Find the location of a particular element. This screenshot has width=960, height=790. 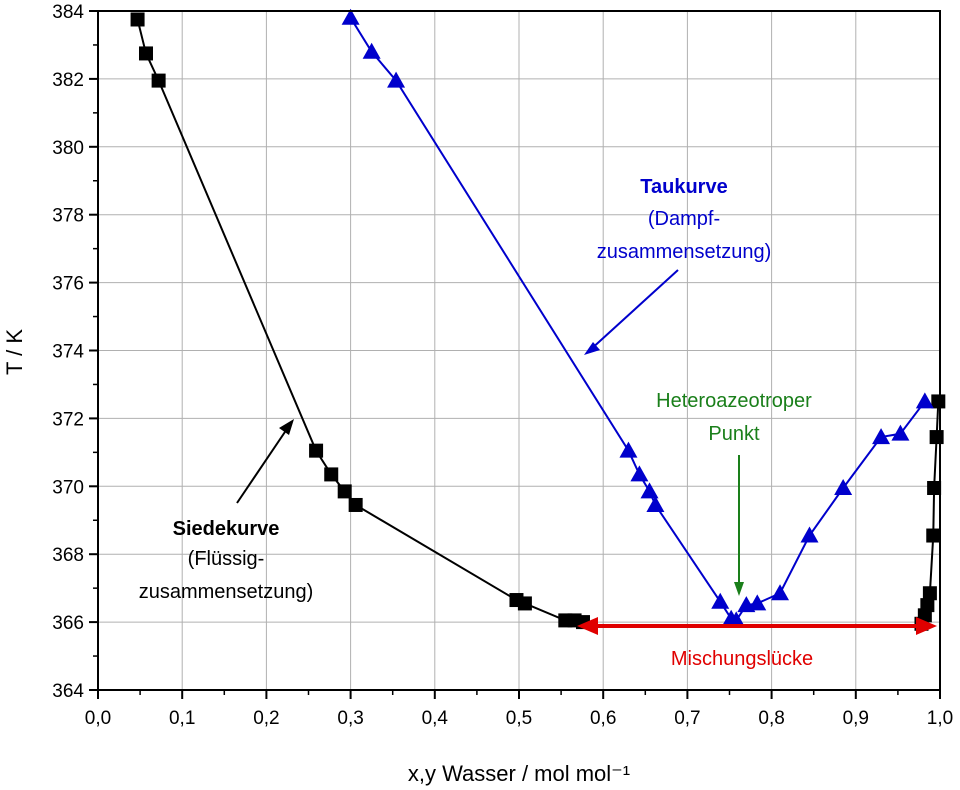

siede-subtitle-1: (Flüssig- is located at coordinates (226, 559).